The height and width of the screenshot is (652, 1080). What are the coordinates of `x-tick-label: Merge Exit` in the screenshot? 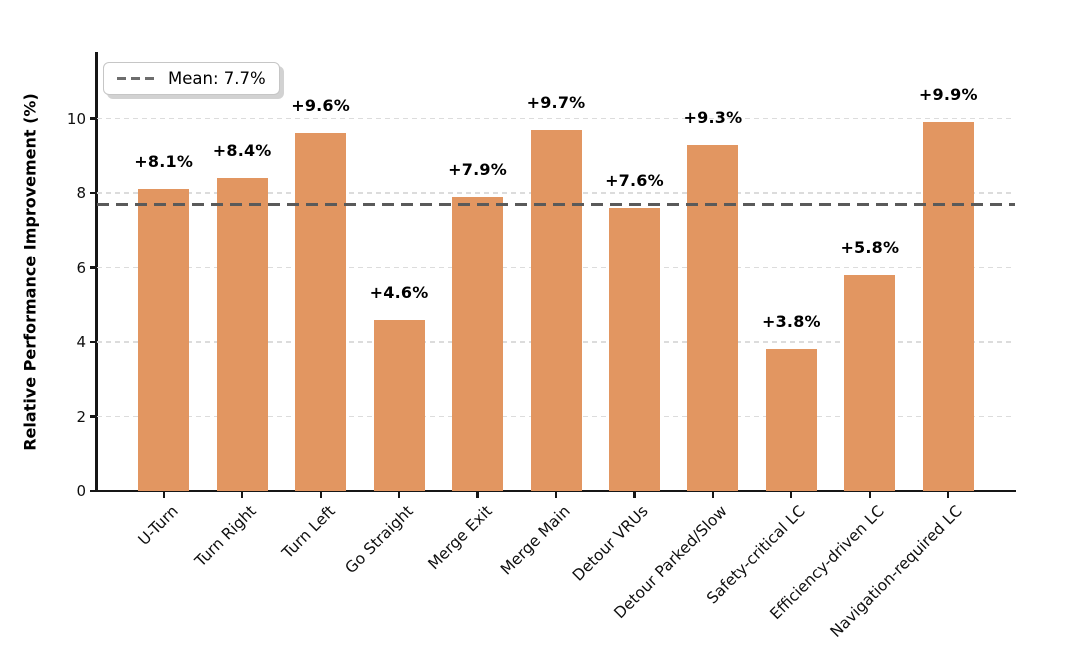 It's located at (460, 538).